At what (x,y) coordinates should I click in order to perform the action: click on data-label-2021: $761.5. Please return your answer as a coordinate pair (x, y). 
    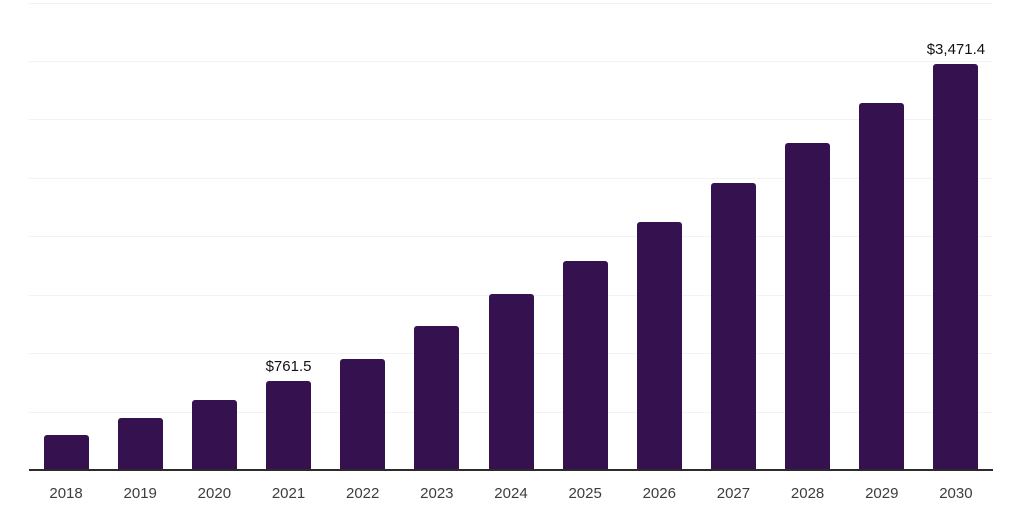
    Looking at the image, I should click on (288, 366).